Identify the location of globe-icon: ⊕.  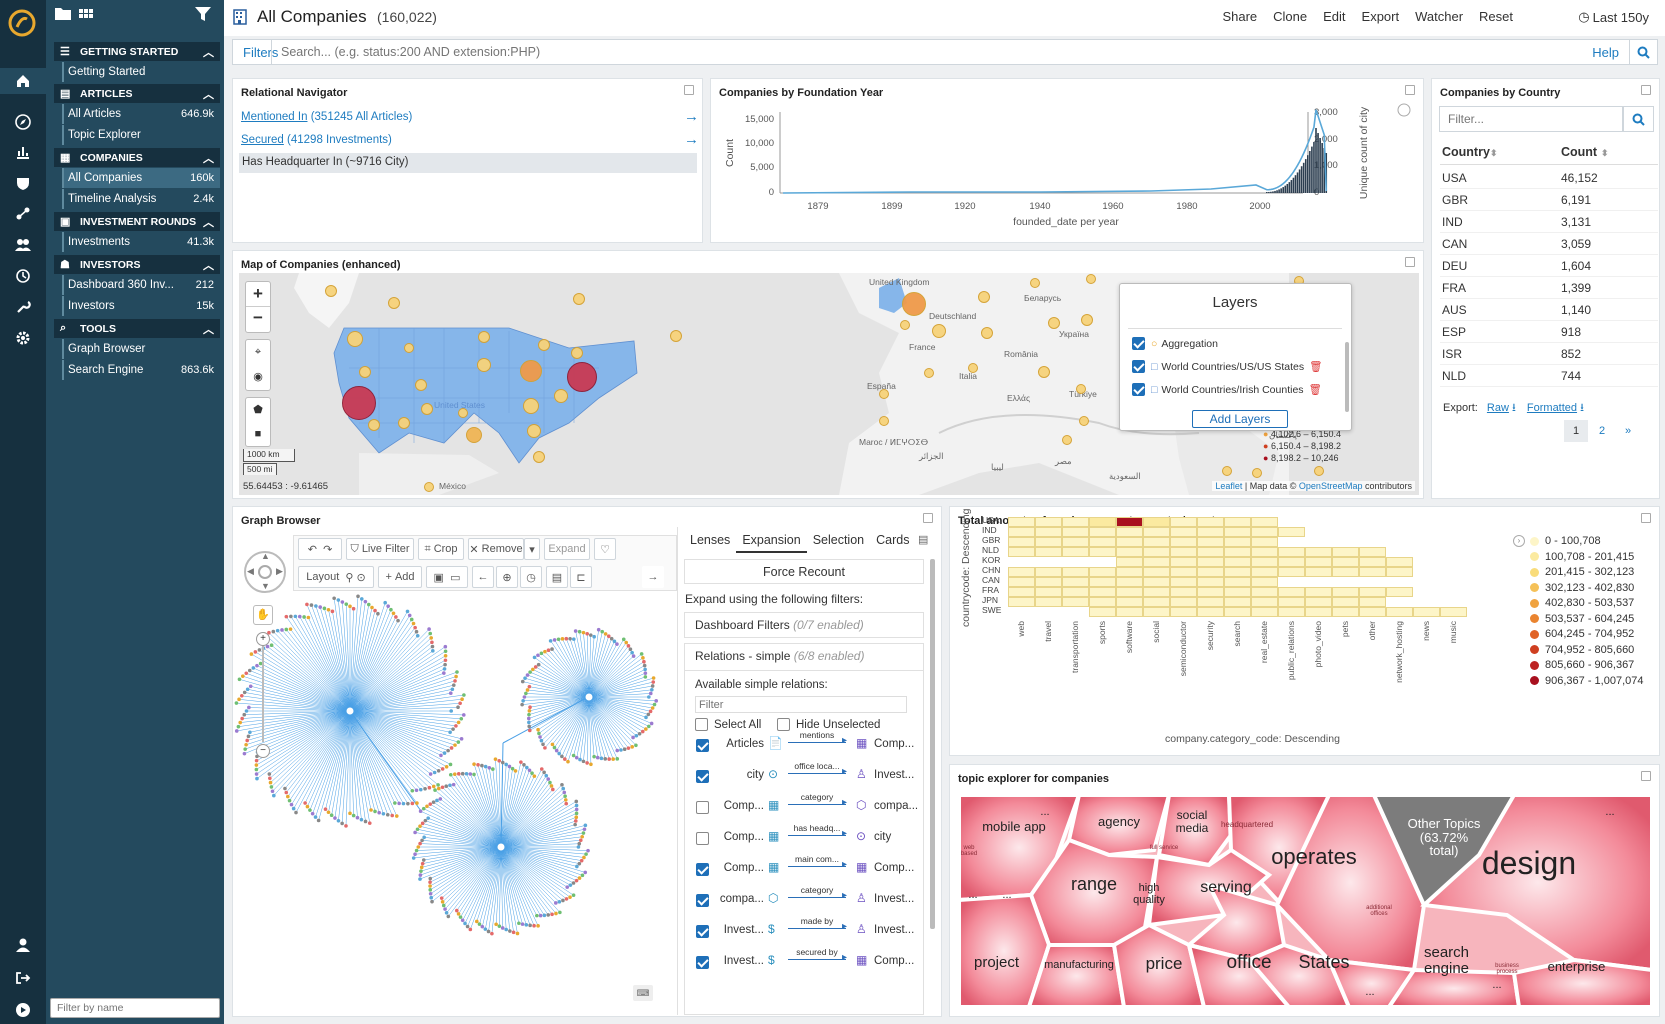
(507, 577).